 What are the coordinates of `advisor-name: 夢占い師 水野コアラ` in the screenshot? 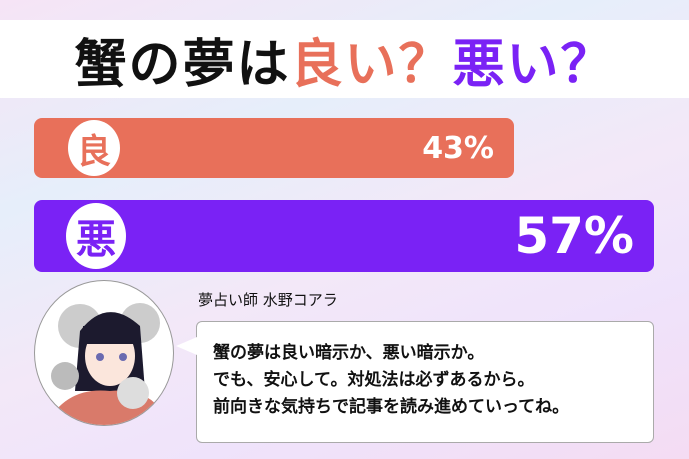 It's located at (268, 300).